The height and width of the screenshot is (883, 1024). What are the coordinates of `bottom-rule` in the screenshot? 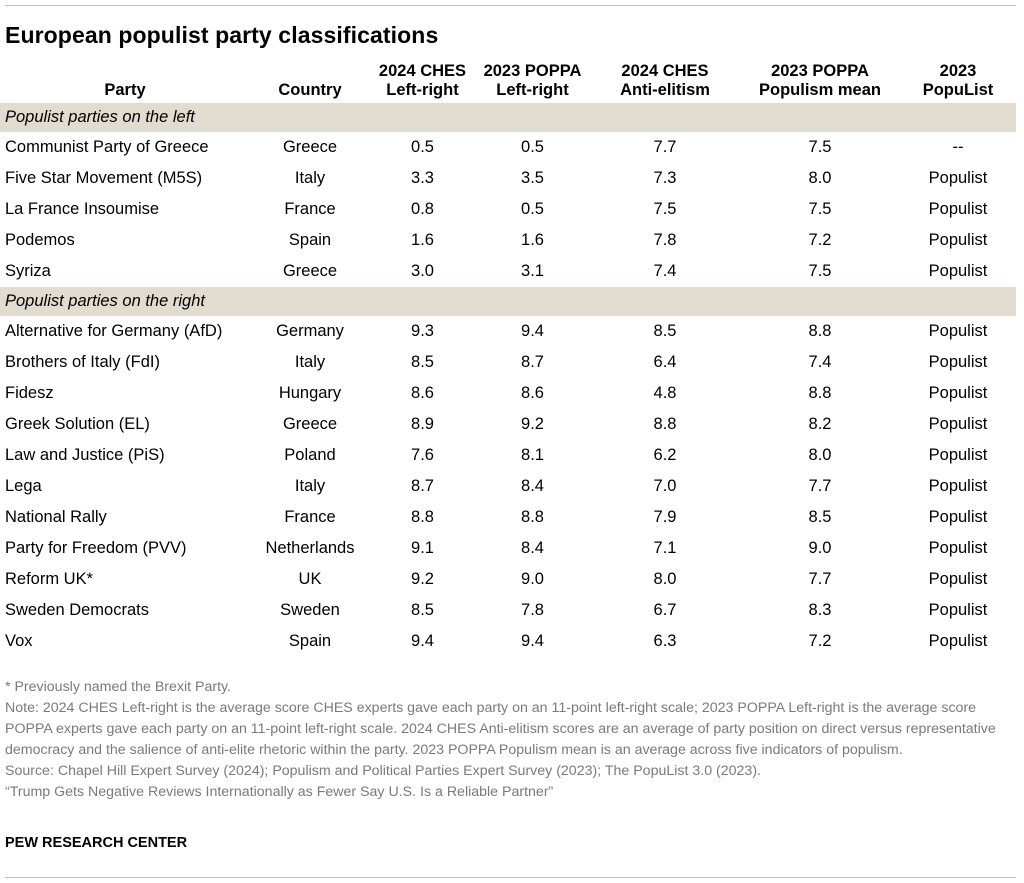 It's located at (510, 877).